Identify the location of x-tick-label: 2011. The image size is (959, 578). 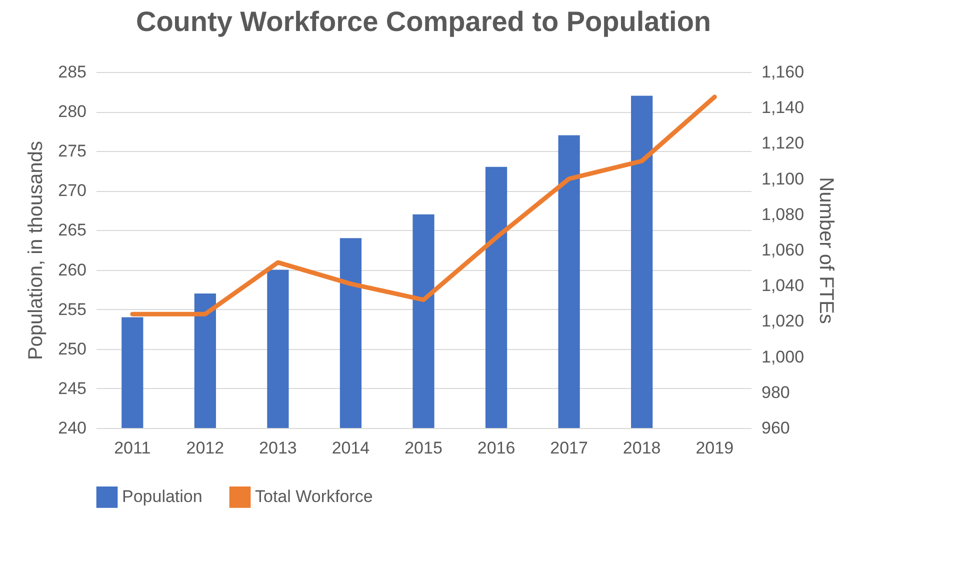
(132, 448).